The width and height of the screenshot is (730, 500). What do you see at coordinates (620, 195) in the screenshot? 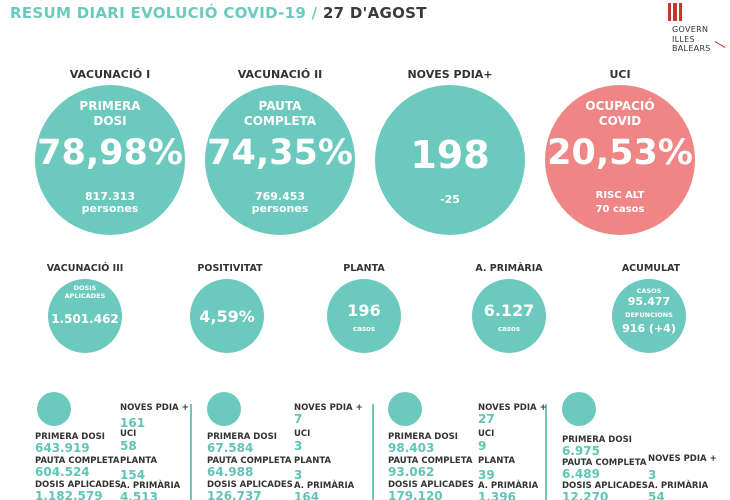
I see `uci-risk: RISC ALT` at bounding box center [620, 195].